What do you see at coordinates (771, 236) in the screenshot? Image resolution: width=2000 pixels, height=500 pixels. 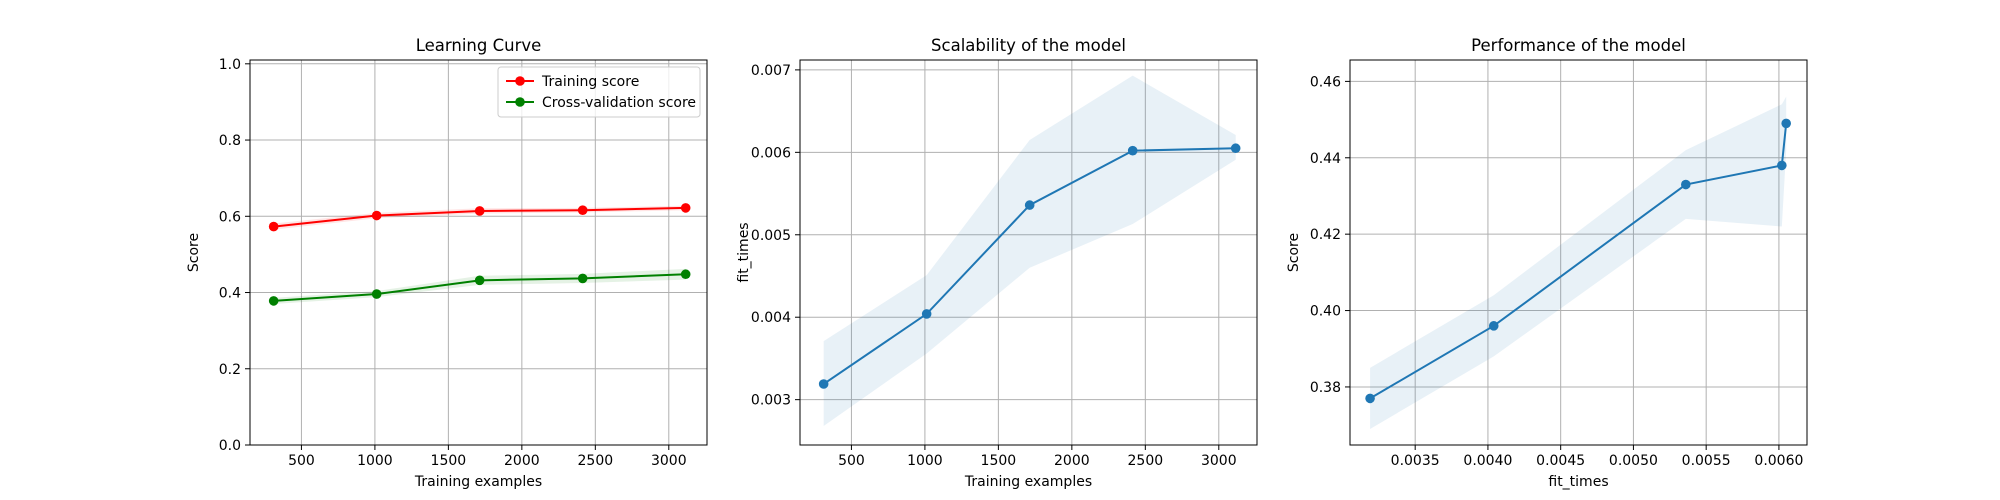 I see `y-tick-label: 0.005` at bounding box center [771, 236].